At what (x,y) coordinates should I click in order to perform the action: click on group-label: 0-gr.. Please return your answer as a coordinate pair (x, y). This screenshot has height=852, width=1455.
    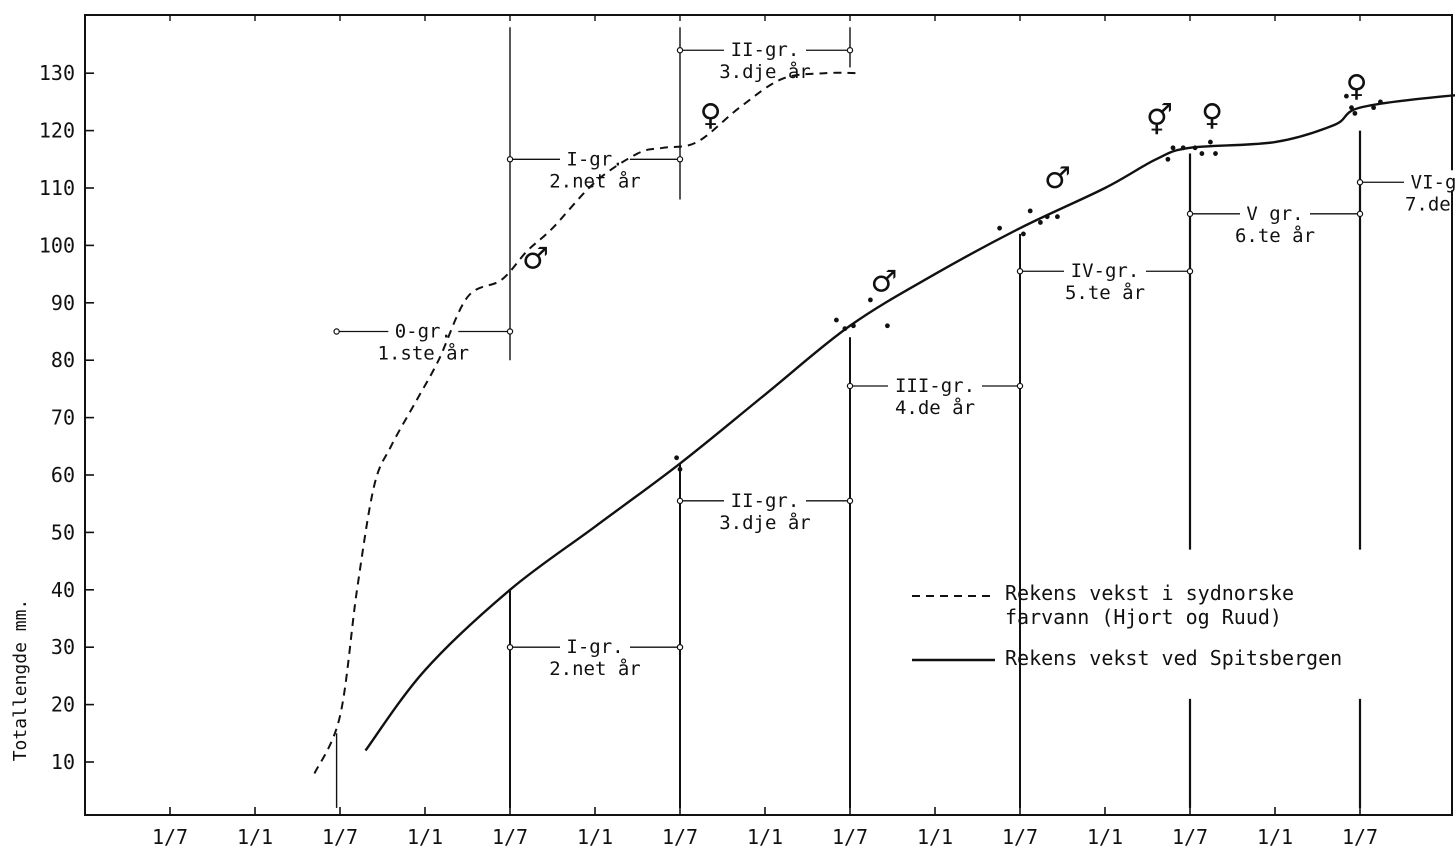
    Looking at the image, I should click on (423, 332).